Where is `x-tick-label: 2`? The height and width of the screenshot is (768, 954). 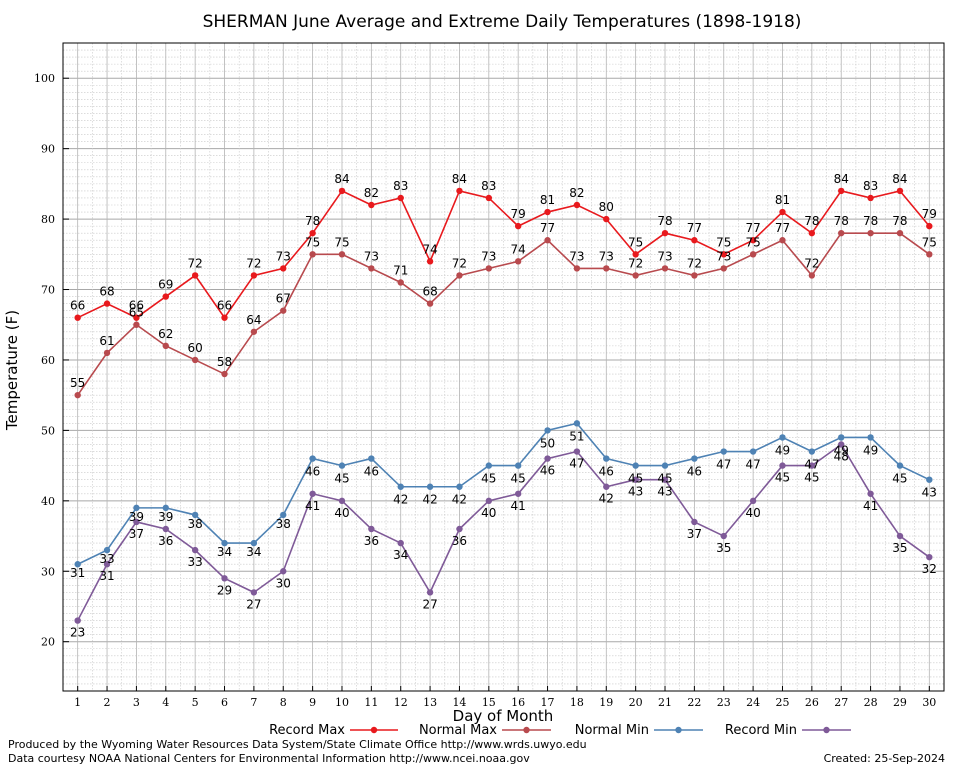
x-tick-label: 2 is located at coordinates (107, 702).